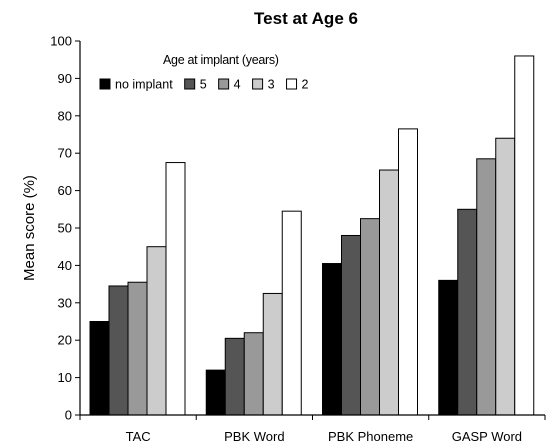 This screenshot has width=559, height=448. Describe the element at coordinates (305, 85) in the screenshot. I see `legend-label: 2` at that location.